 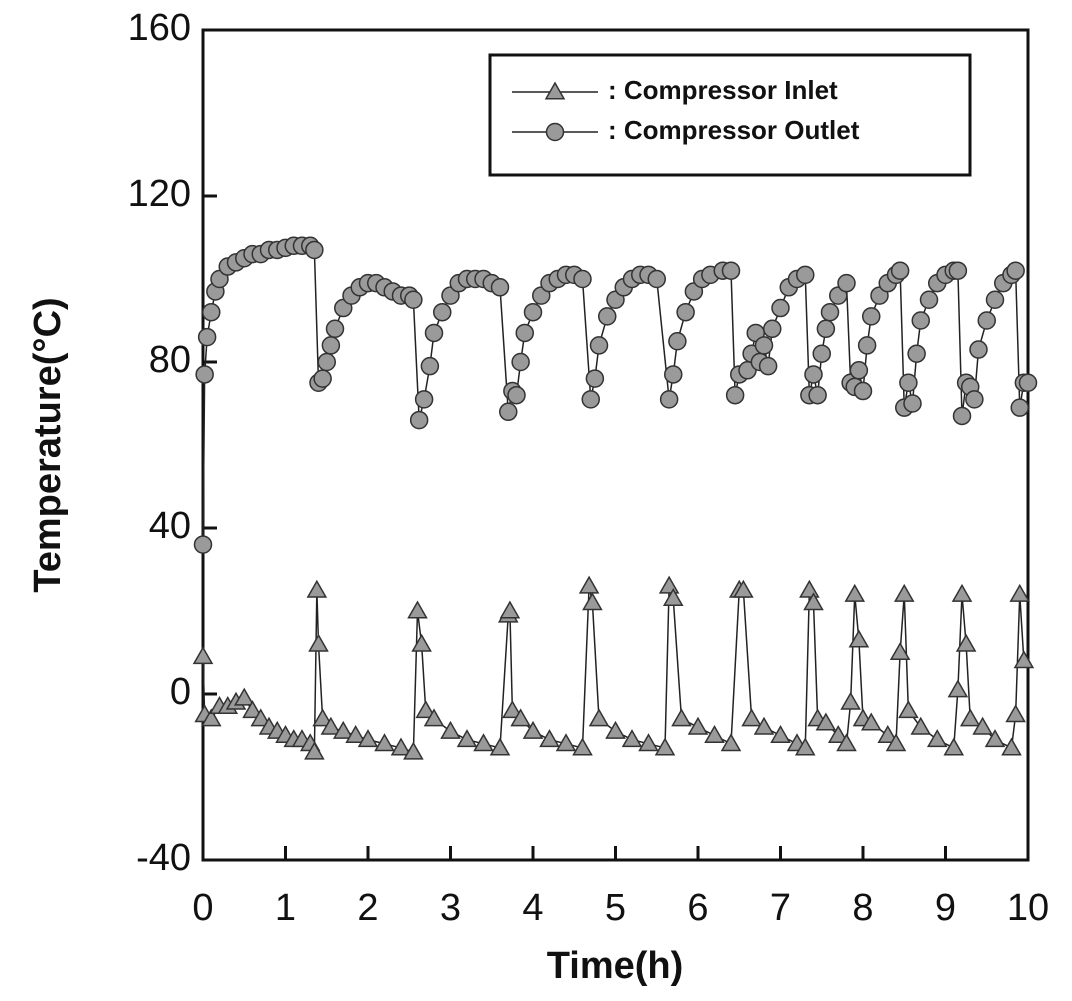 I want to click on legend-label: : Compressor Outlet, so click(x=734, y=130).